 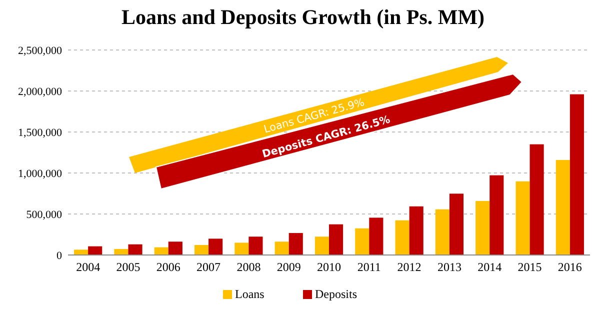 What do you see at coordinates (40, 132) in the screenshot?
I see `y-tick-label: 1,500,000` at bounding box center [40, 132].